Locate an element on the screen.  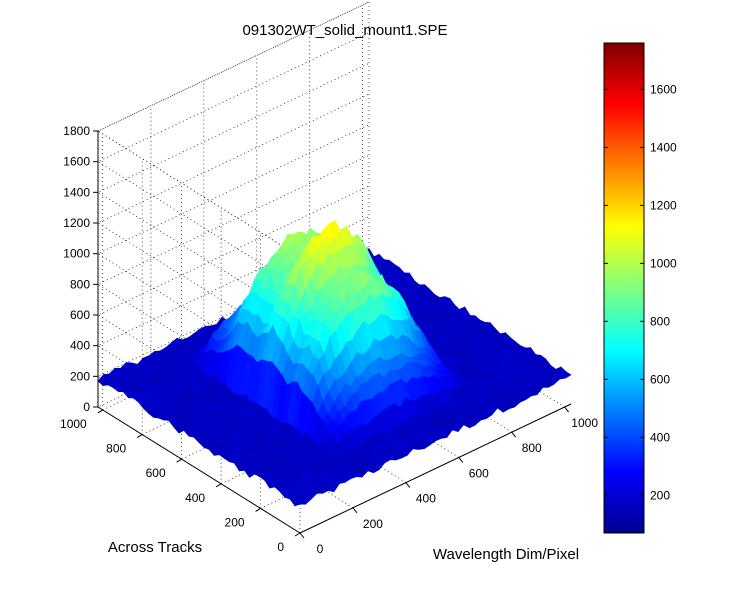
z-tick-label: 600 is located at coordinates (80, 315).